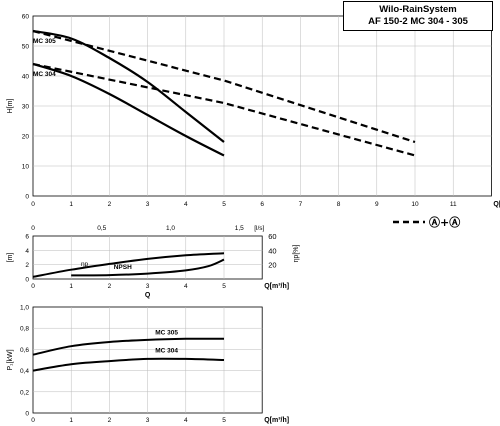 This screenshot has width=500, height=426. I want to click on chart-title-line2: AF 150-2 MC 304 - 305, so click(418, 21).